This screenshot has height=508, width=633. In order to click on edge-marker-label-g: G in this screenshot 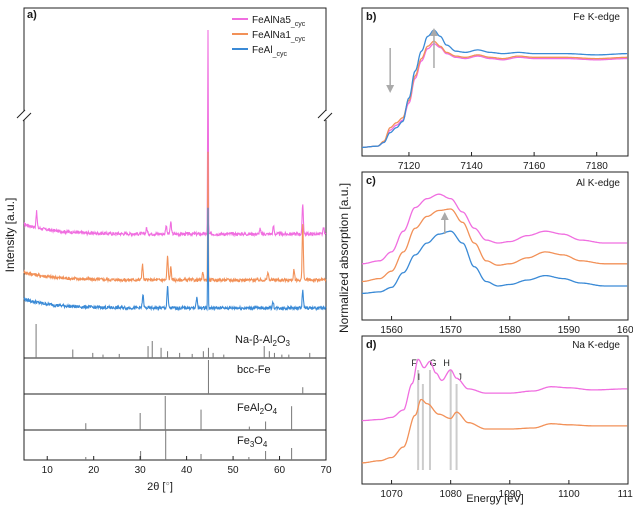, I will do `click(432, 363)`.